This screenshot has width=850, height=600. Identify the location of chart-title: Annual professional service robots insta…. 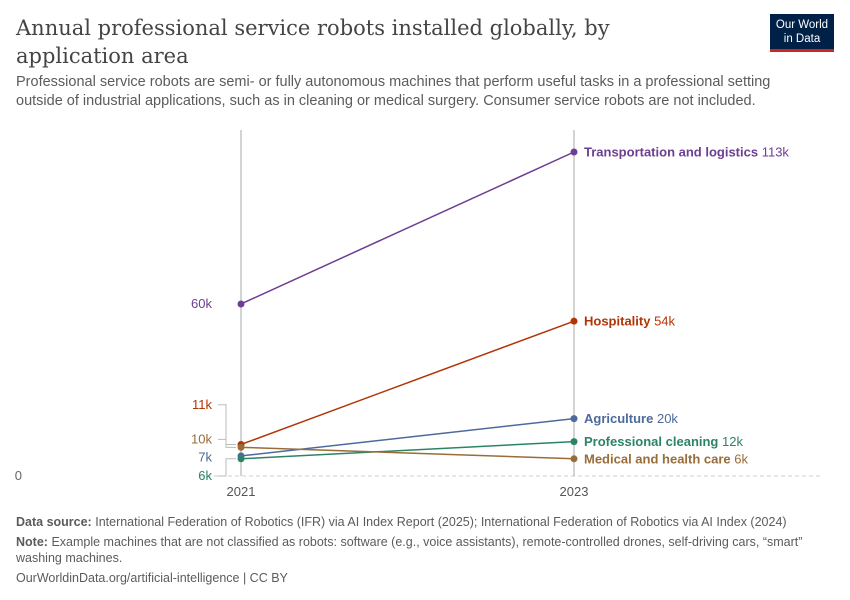
(313, 42).